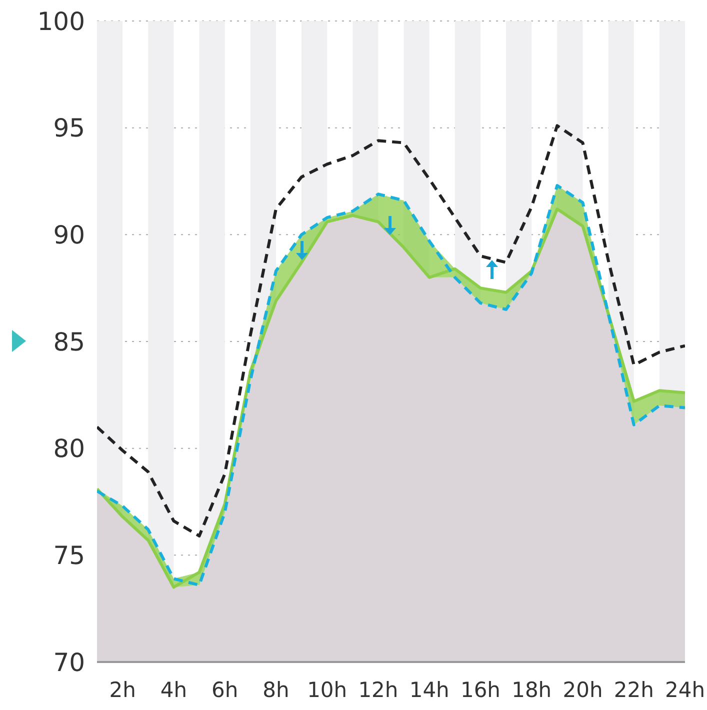 This screenshot has width=707, height=710. Describe the element at coordinates (174, 690) in the screenshot. I see `x-tick-label: 4h` at that location.